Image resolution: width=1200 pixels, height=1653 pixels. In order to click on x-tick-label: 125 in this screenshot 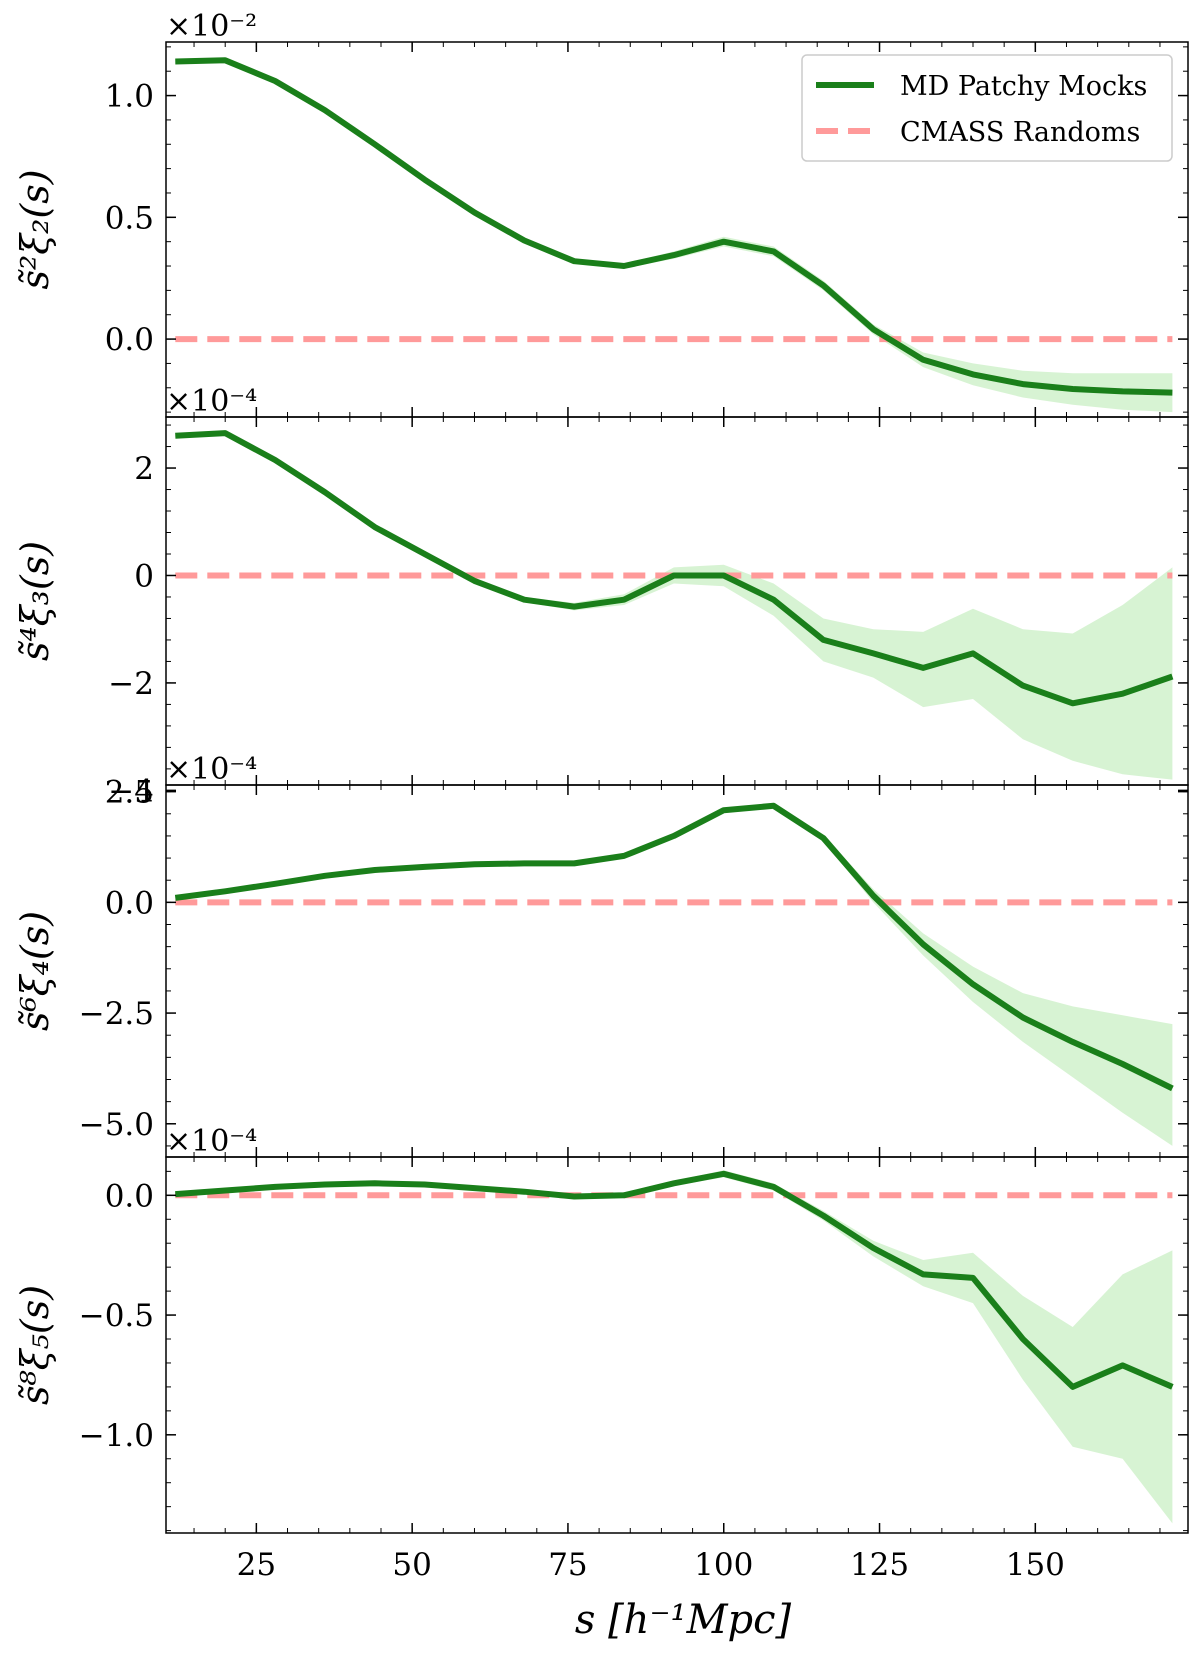, I will do `click(879, 1565)`.